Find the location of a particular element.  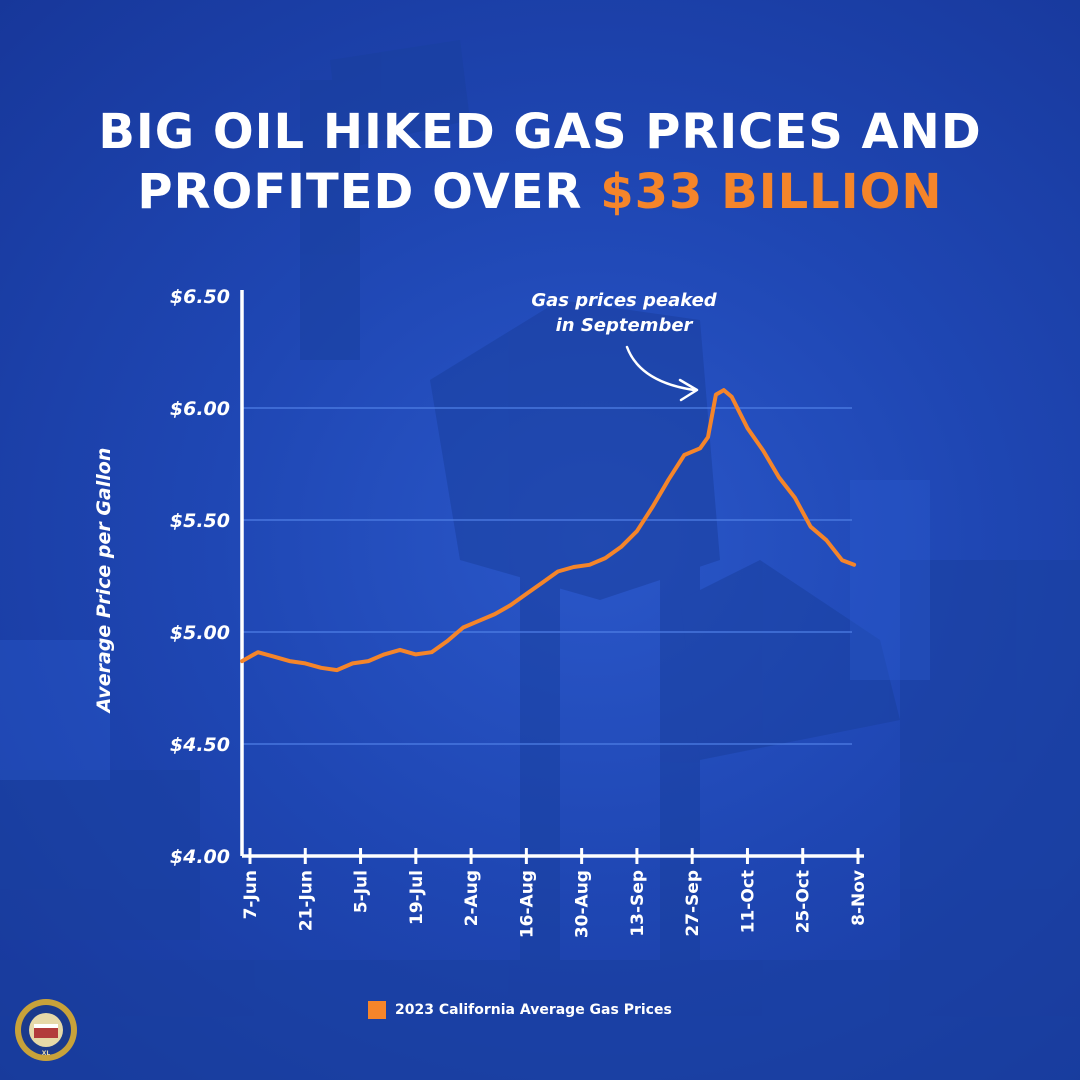

x-tick-label: 7-Jun is located at coordinates (251, 894).